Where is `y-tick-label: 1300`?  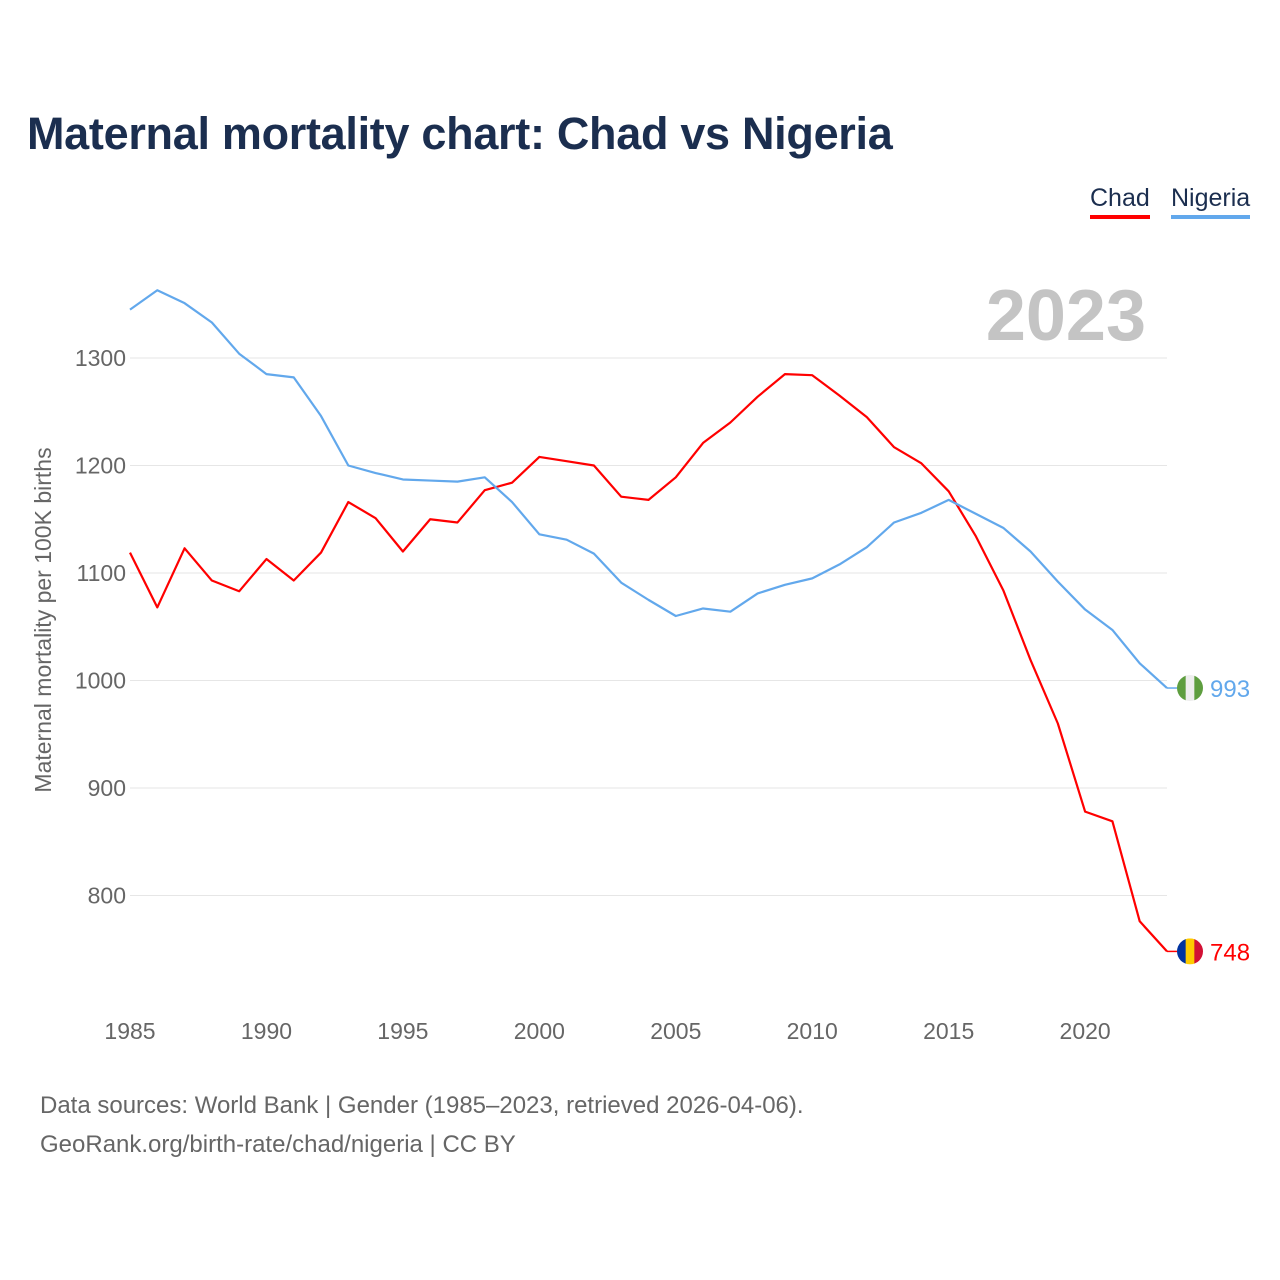 y-tick-label: 1300 is located at coordinates (100, 358).